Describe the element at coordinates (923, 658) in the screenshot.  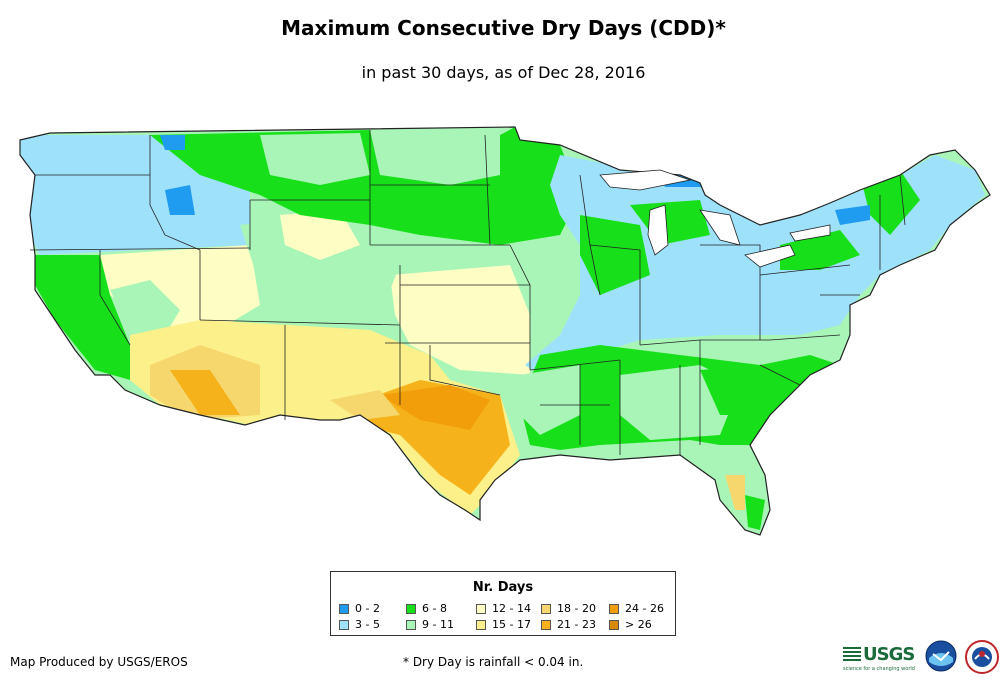
I see `agency-logos: USGS science for a changing world` at that location.